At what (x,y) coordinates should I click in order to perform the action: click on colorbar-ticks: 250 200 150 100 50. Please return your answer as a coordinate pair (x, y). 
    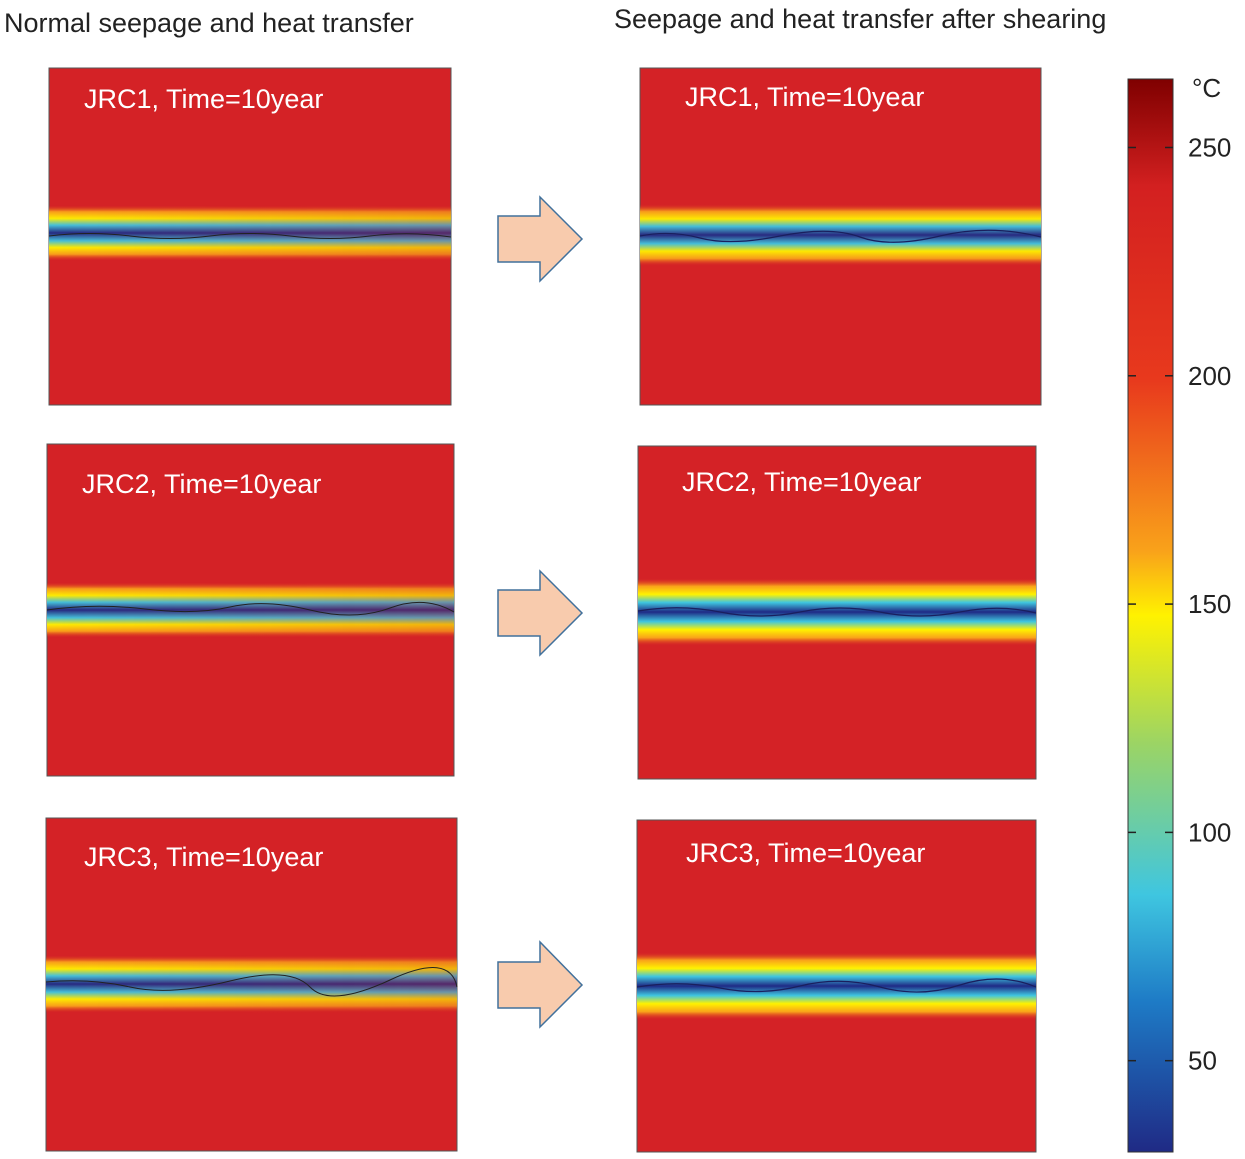
    Looking at the image, I should click on (1179, 604).